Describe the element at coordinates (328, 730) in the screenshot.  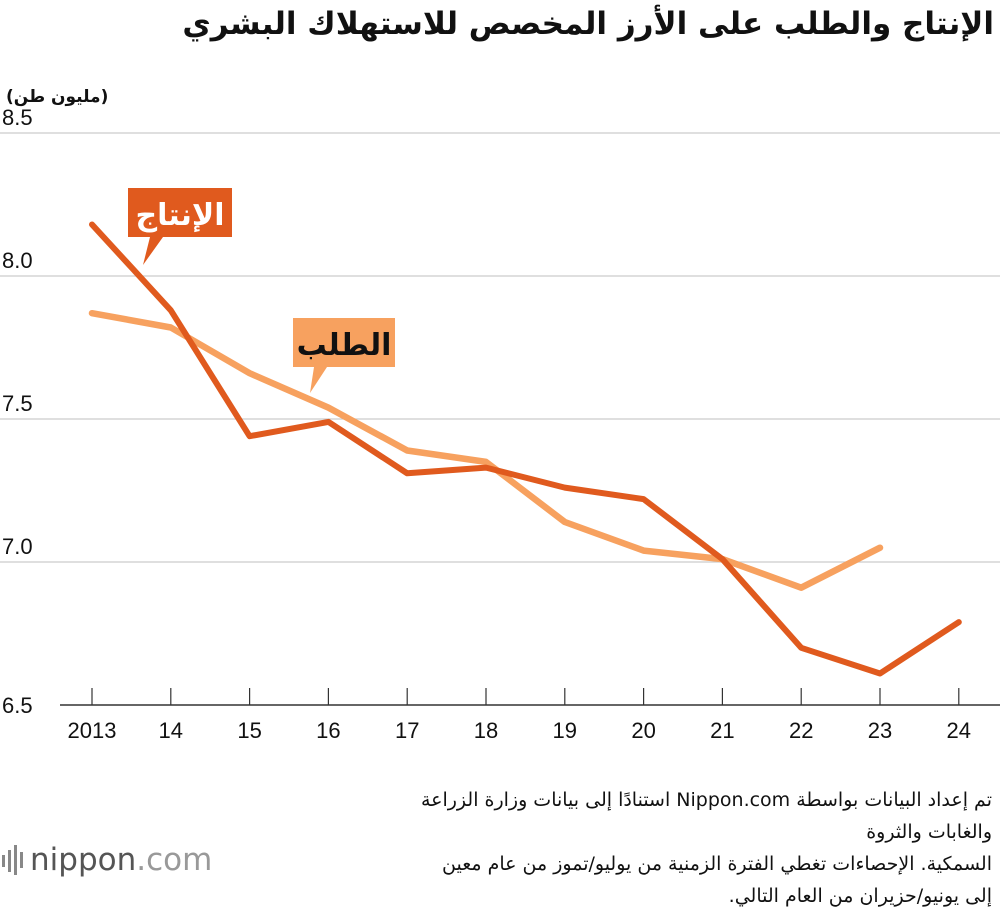
I see `x-tick-label-16: 16` at that location.